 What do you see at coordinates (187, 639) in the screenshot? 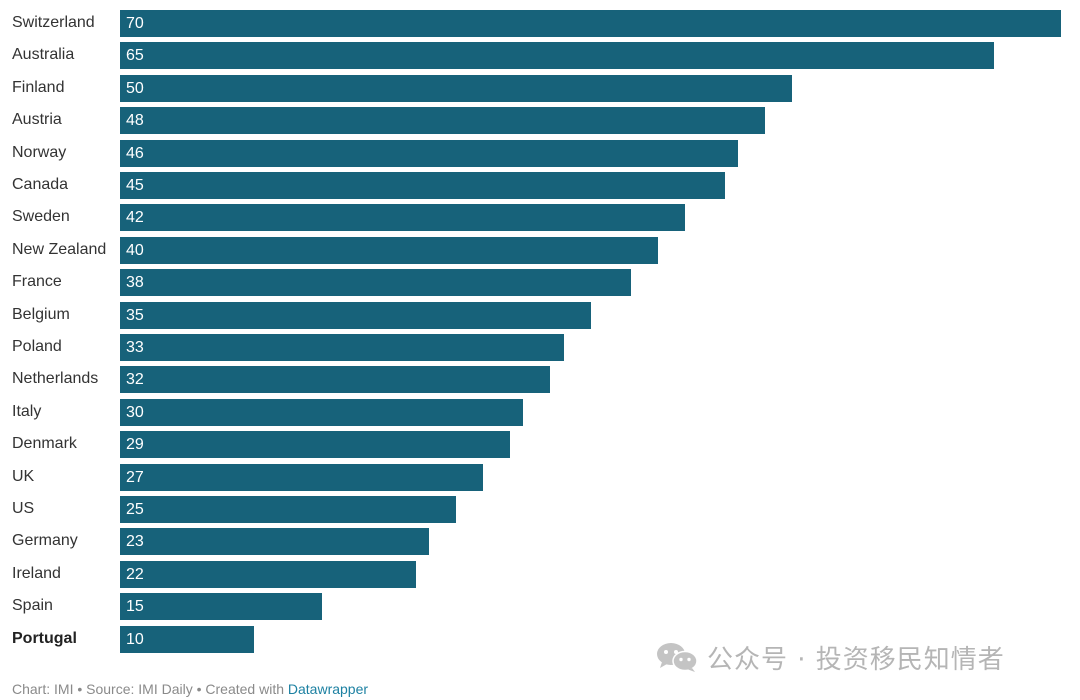
I see `bar: 10` at bounding box center [187, 639].